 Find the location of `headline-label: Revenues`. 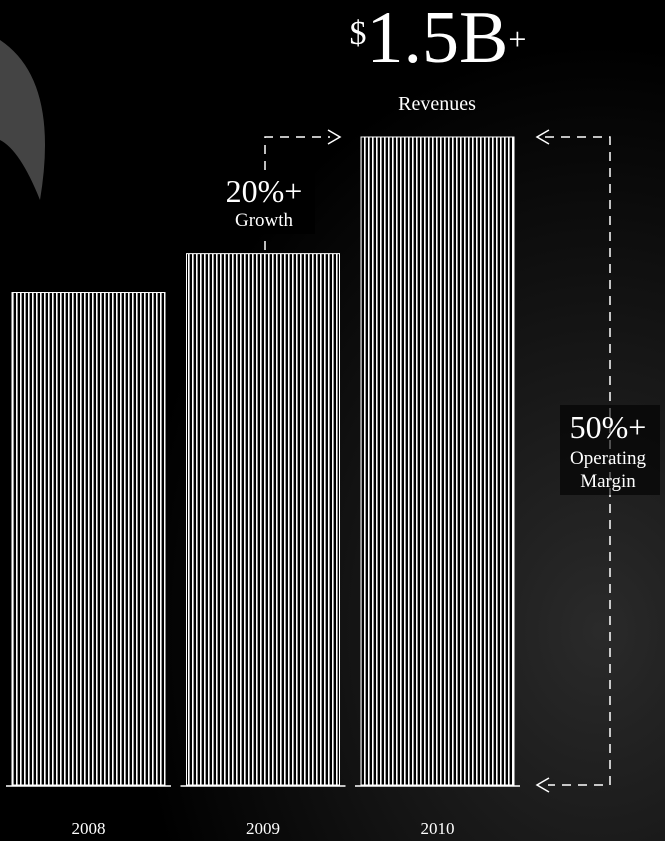

headline-label: Revenues is located at coordinates (437, 104).